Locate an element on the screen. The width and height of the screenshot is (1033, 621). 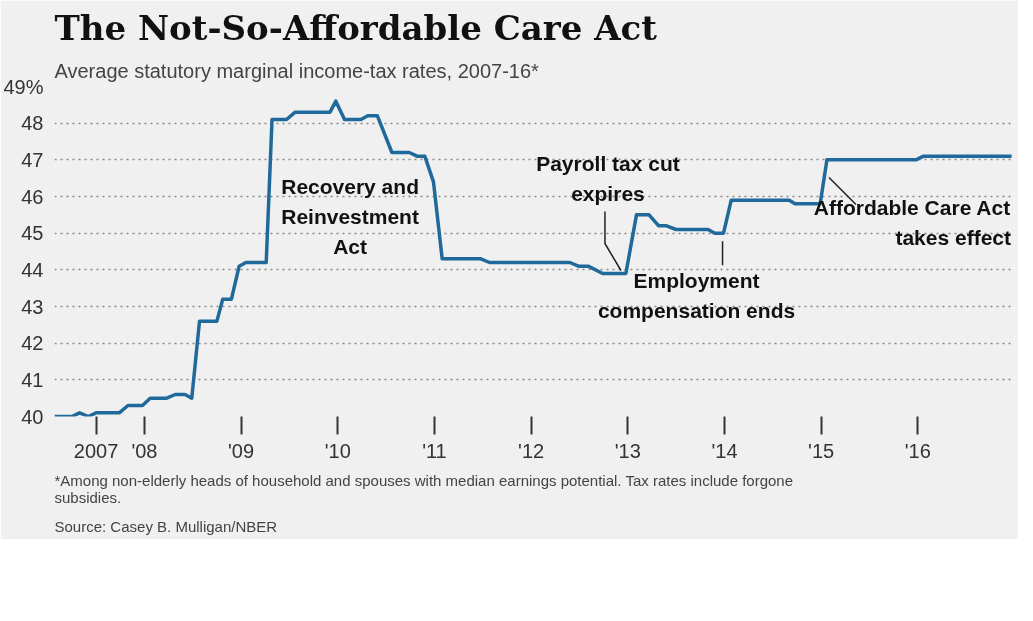
y-tick-label: 45 is located at coordinates (32, 233).